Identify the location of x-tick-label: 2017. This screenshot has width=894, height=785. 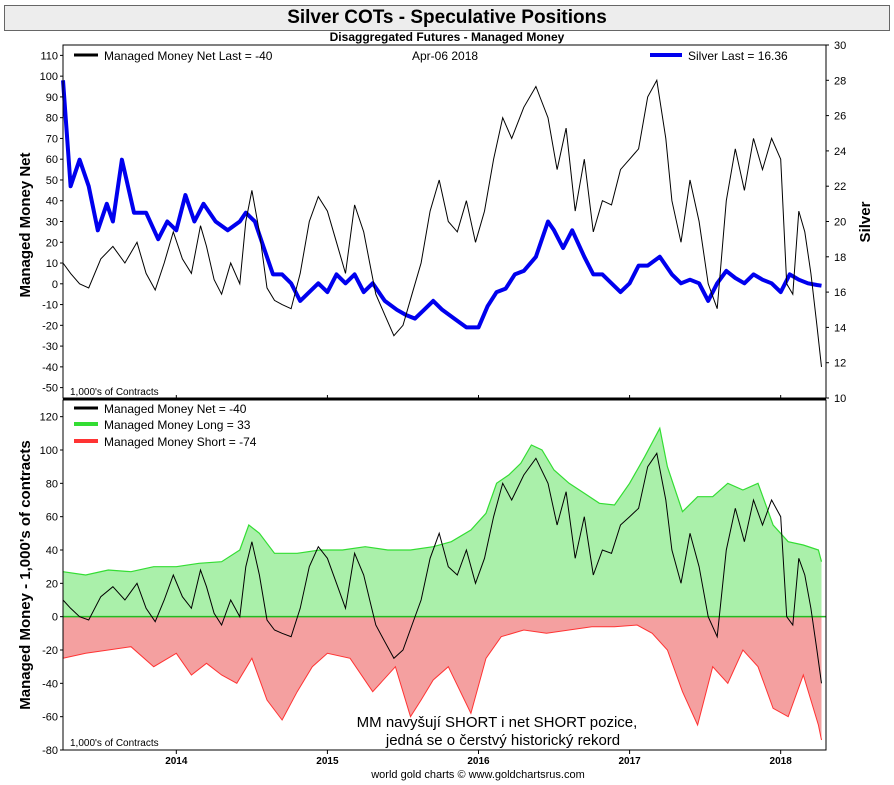
(629, 761).